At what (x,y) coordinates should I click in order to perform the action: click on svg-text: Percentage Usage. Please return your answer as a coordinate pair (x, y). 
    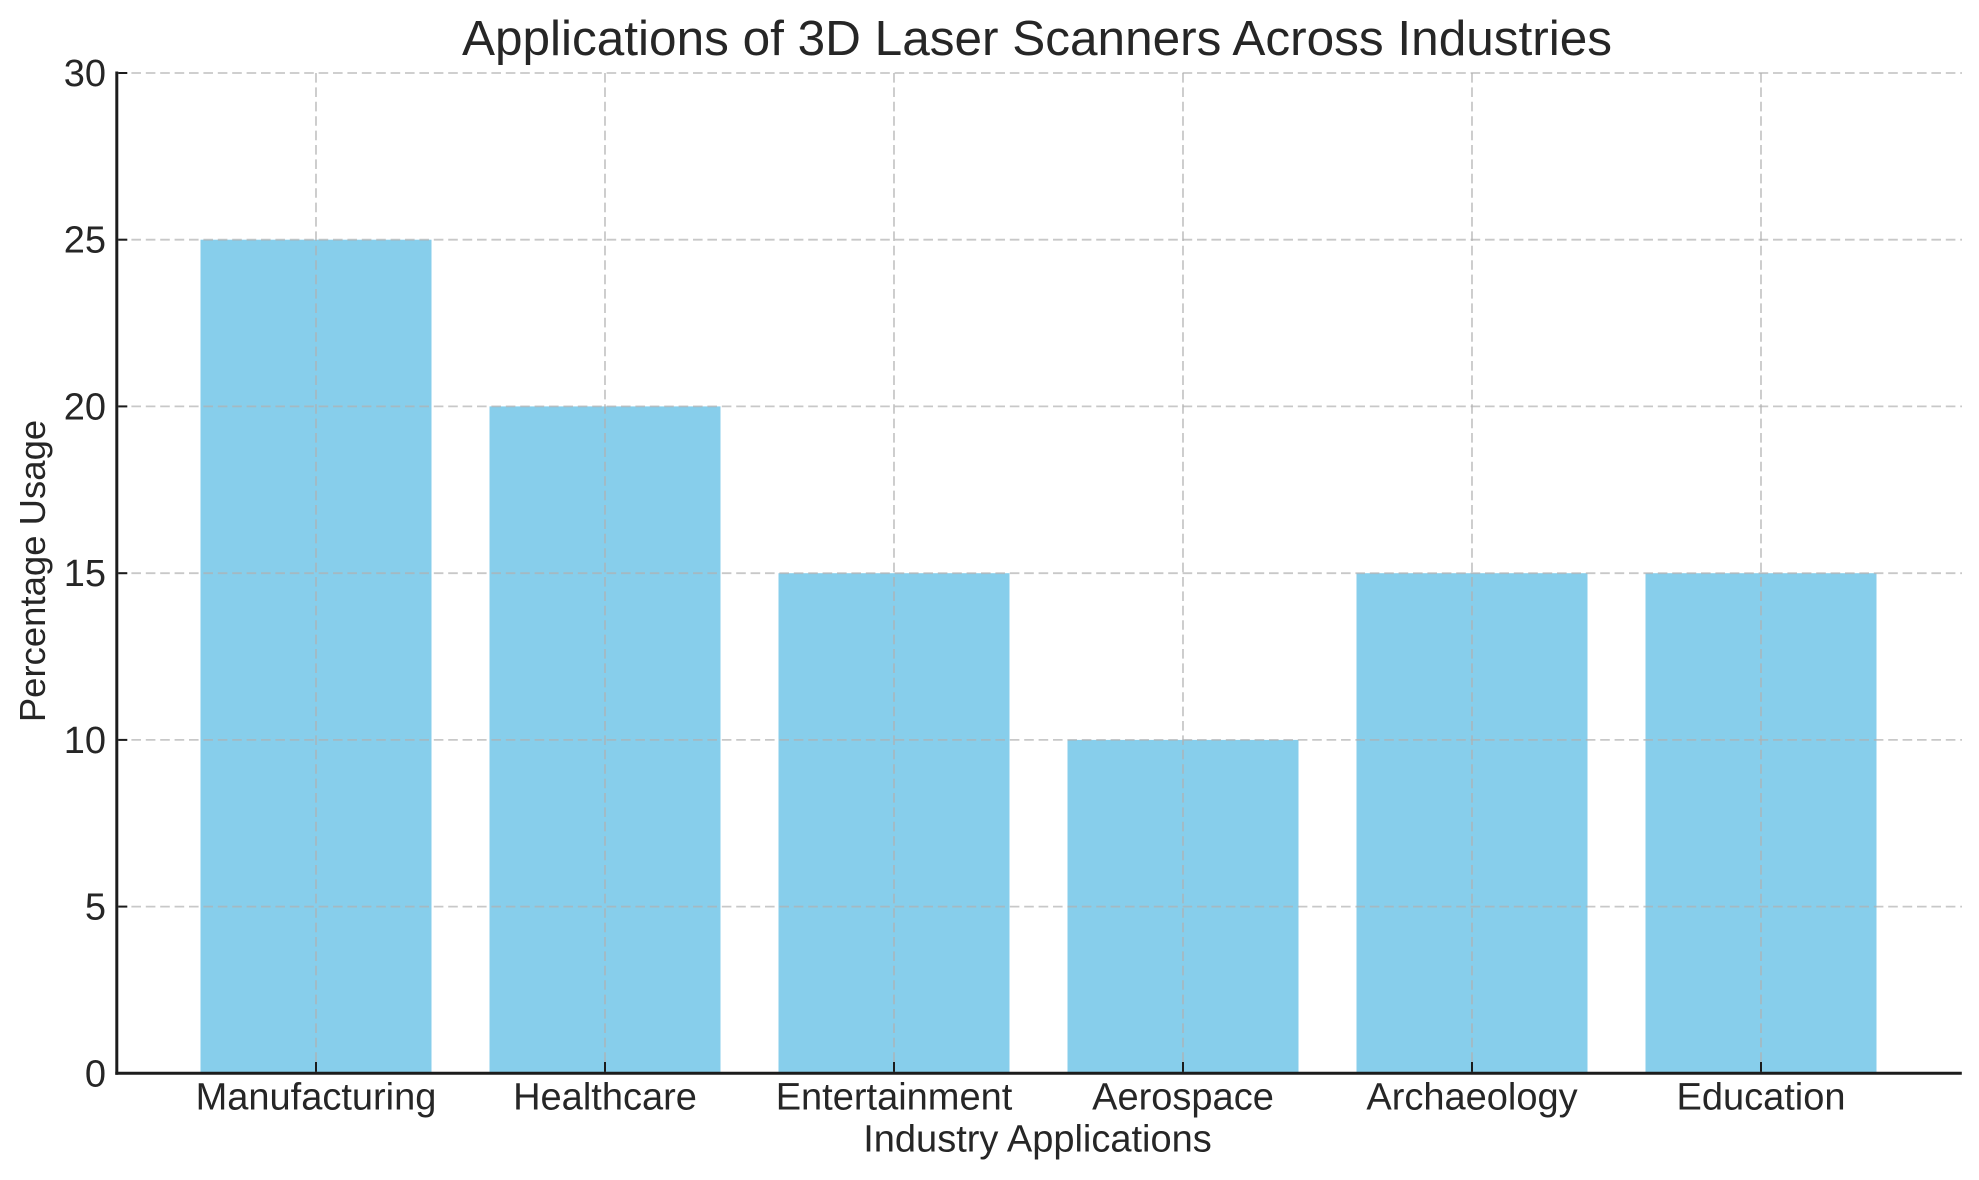
    Looking at the image, I should click on (32, 571).